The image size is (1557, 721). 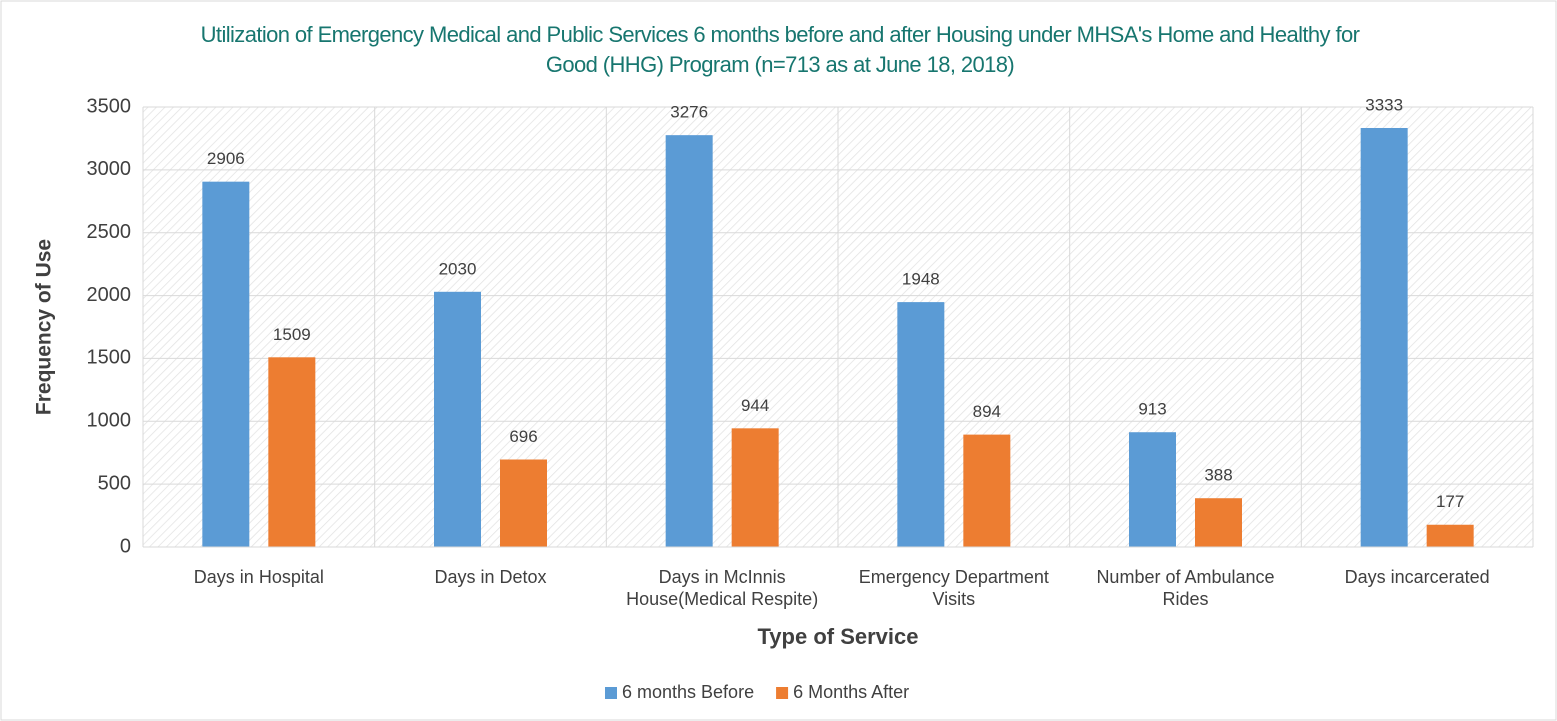 I want to click on x-tick-label: Number of Ambulance Rides, so click(x=1185, y=588).